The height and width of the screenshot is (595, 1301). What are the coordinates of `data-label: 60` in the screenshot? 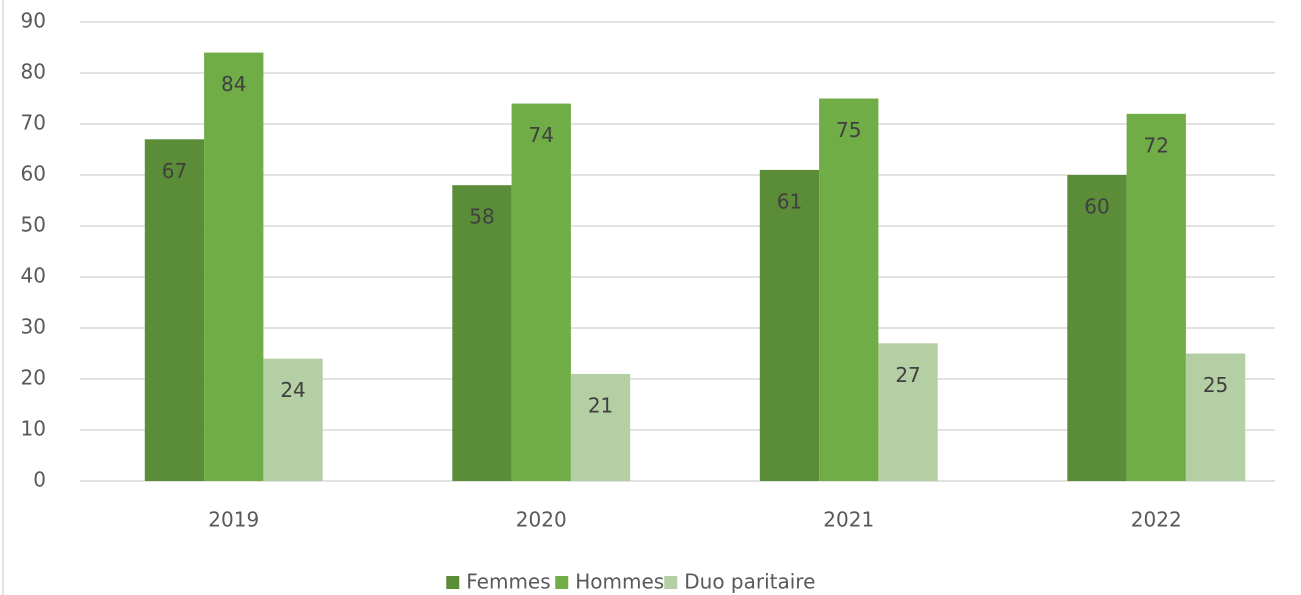 It's located at (1096, 207).